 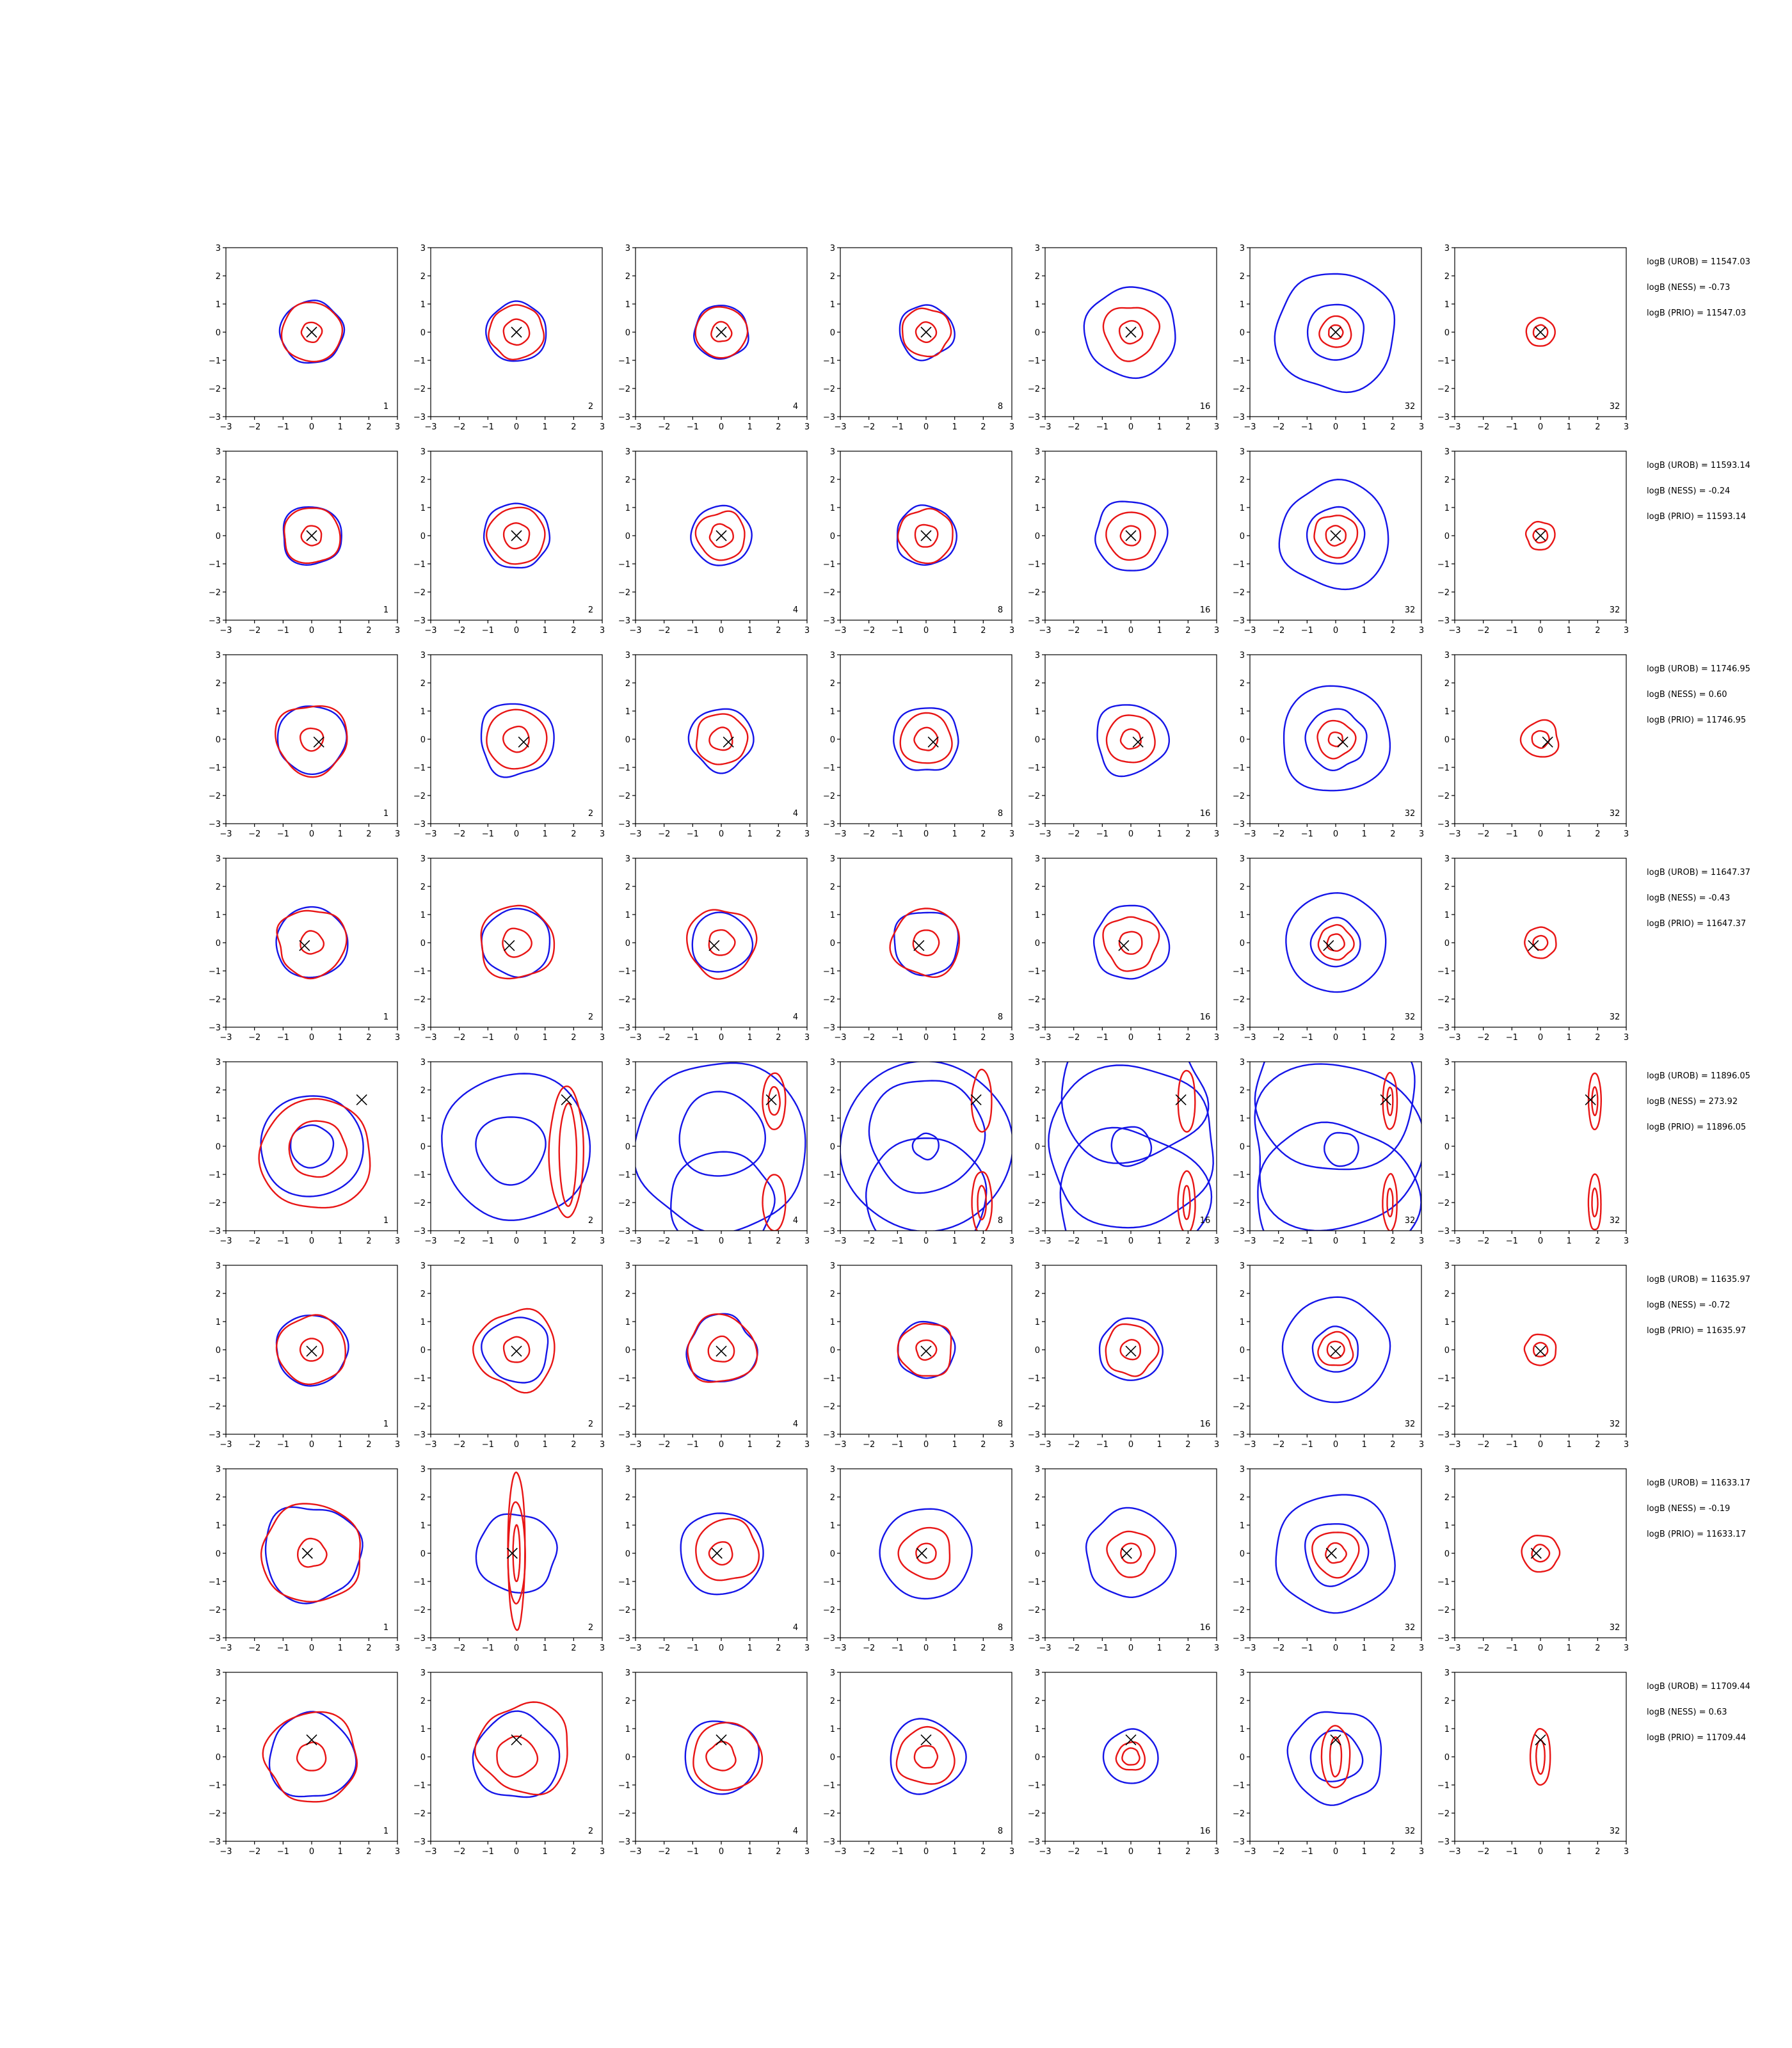 What do you see at coordinates (1533, 1355) in the screenshot?
I see `panel-r6-c7: −3−3 −2 −2 −1 −1 0 0 1 1 2 2 3 3 32` at bounding box center [1533, 1355].